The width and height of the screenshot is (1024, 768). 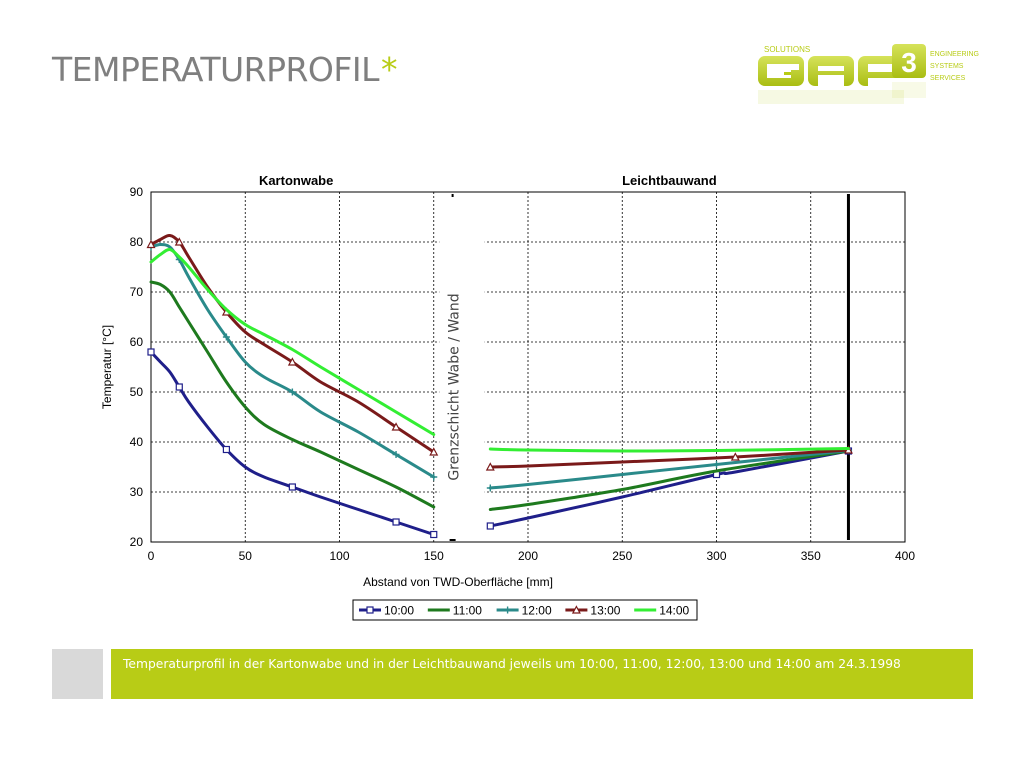 I want to click on legend-item: 12:00, so click(x=524, y=611).